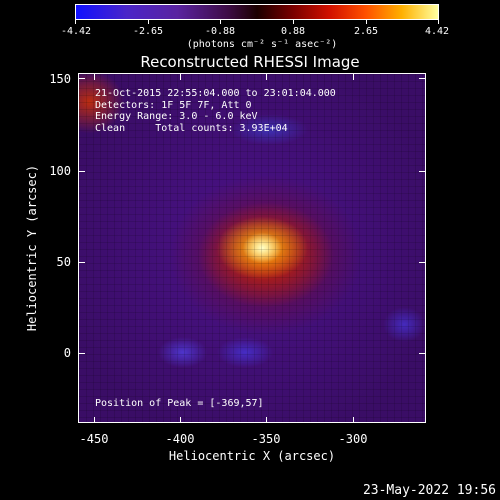  I want to click on y-tick-label: 50, so click(63, 262).